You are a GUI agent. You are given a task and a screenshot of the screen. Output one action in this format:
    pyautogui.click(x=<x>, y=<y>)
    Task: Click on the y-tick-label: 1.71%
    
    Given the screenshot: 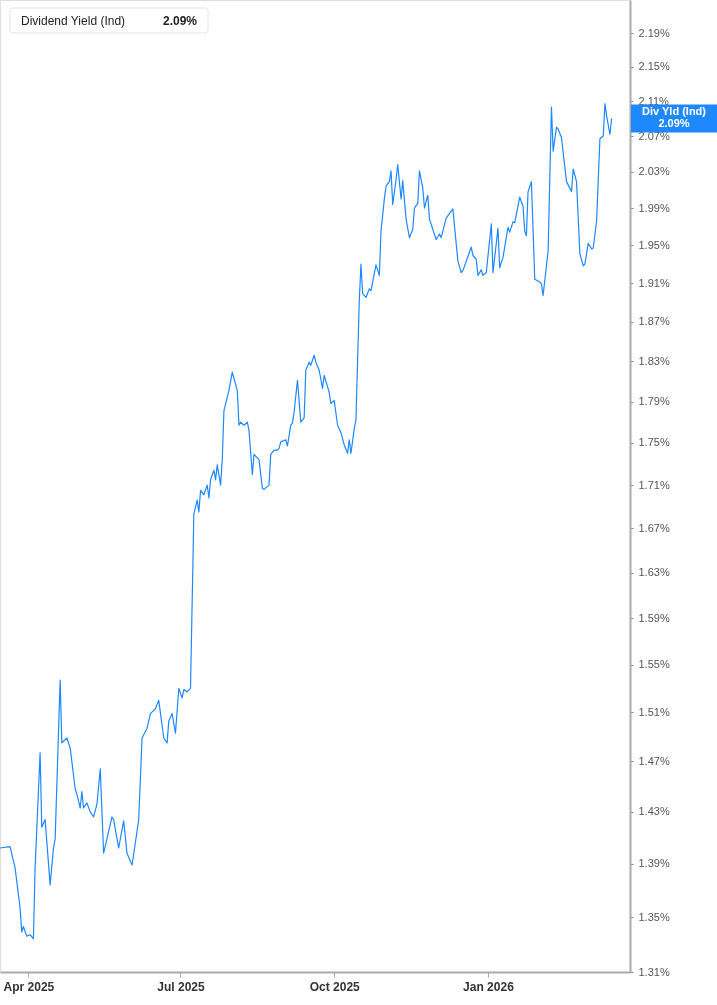 What is the action you would take?
    pyautogui.click(x=654, y=484)
    